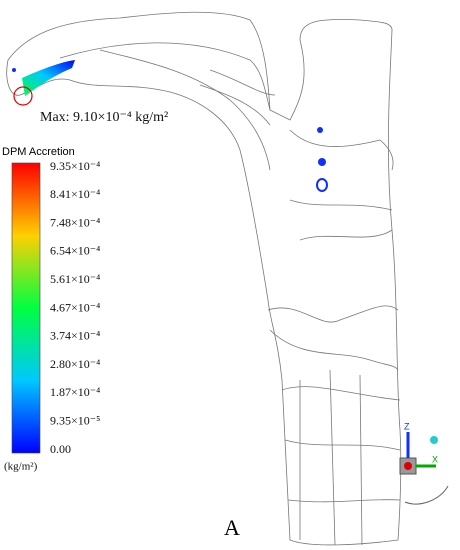 The image size is (460, 550). What do you see at coordinates (75, 364) in the screenshot?
I see `colorbar-label: 2.80×10⁻⁴` at bounding box center [75, 364].